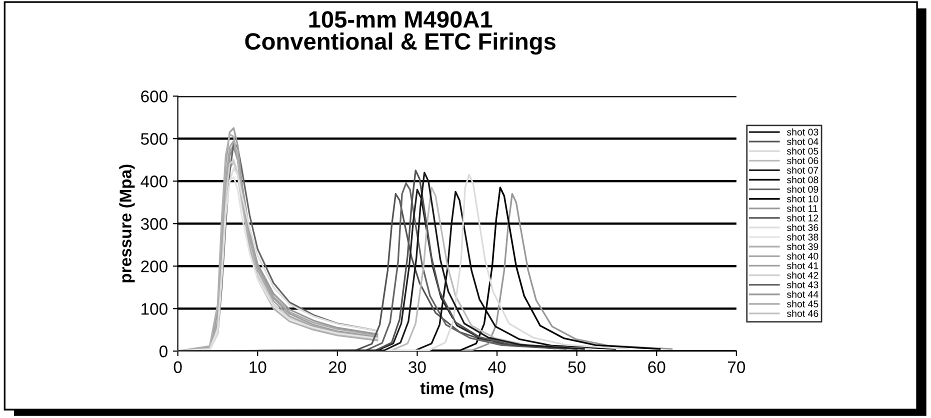  I want to click on x-tick-label: 40, so click(497, 367).